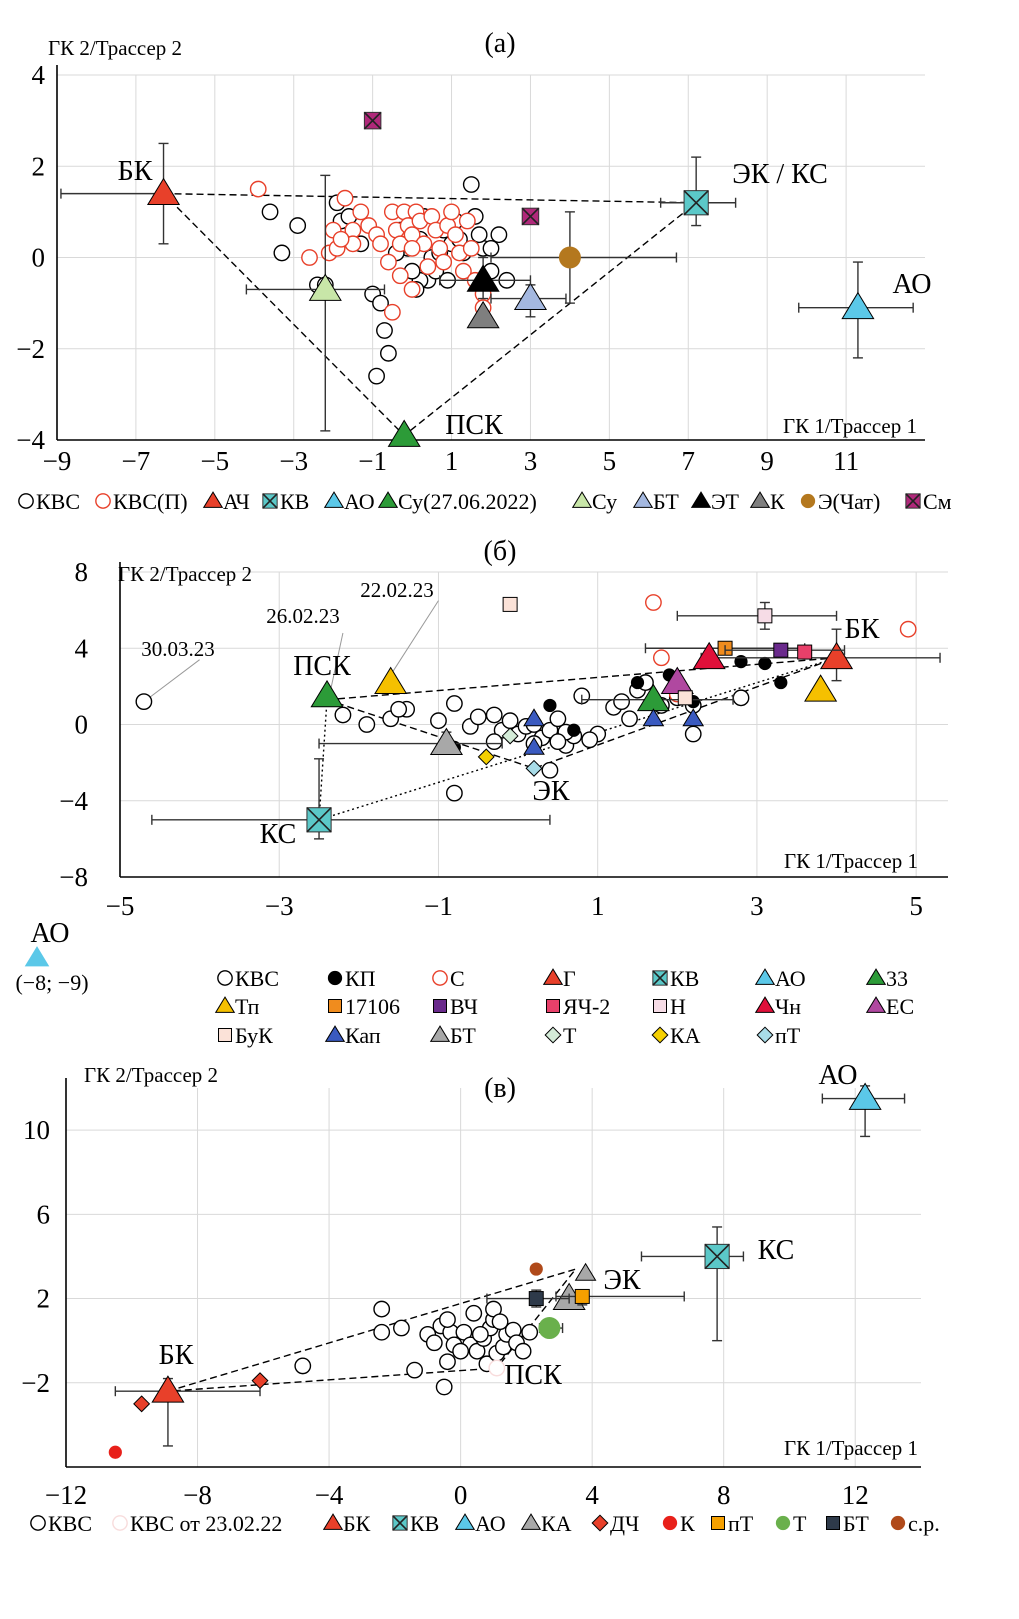 Image resolution: width=1019 pixels, height=1619 pixels. Describe the element at coordinates (689, 461) in the screenshot. I see `x-tick-label: 7` at that location.